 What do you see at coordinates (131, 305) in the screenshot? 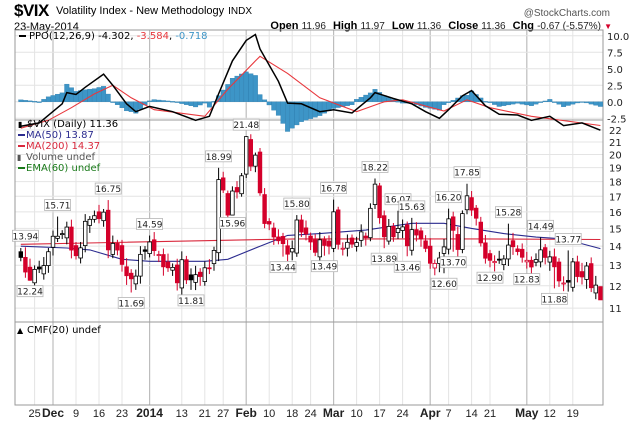
I see `annotation-label: 11.69` at bounding box center [131, 305].